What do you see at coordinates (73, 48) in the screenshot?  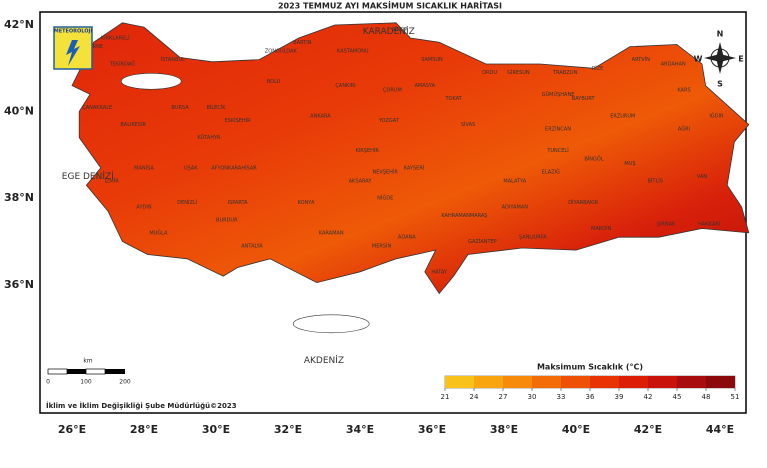 I see `logo: METEOROLOJİ` at bounding box center [73, 48].